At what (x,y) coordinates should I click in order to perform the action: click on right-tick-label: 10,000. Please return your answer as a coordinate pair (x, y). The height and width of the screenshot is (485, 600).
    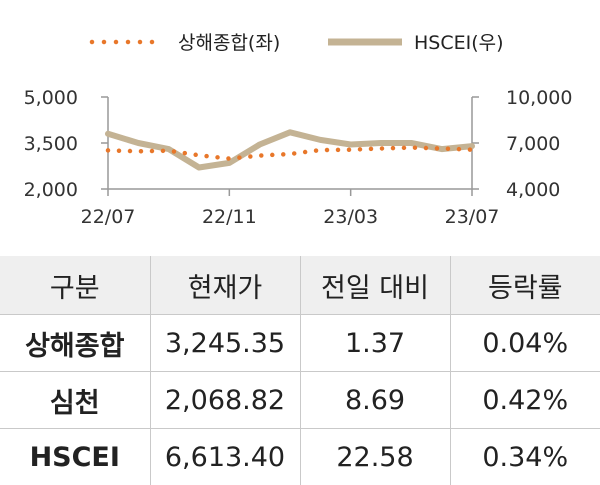
    Looking at the image, I should click on (539, 98).